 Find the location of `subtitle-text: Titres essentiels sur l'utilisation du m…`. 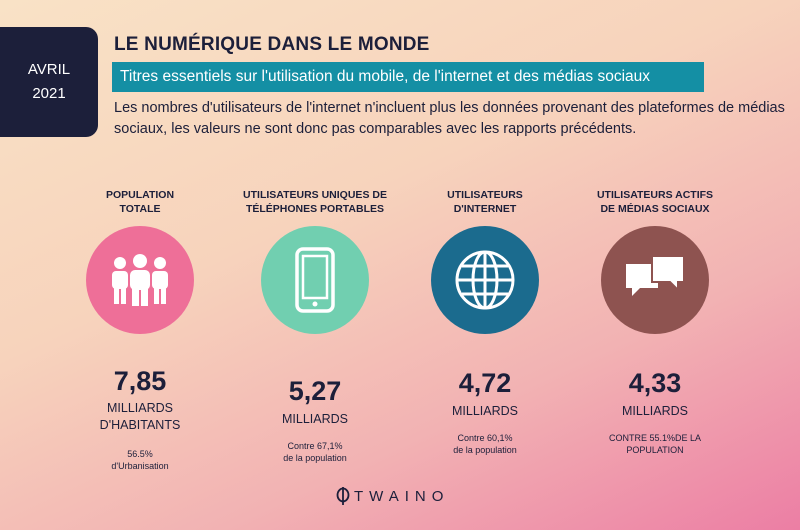

subtitle-text: Titres essentiels sur l'utilisation du m… is located at coordinates (385, 76).